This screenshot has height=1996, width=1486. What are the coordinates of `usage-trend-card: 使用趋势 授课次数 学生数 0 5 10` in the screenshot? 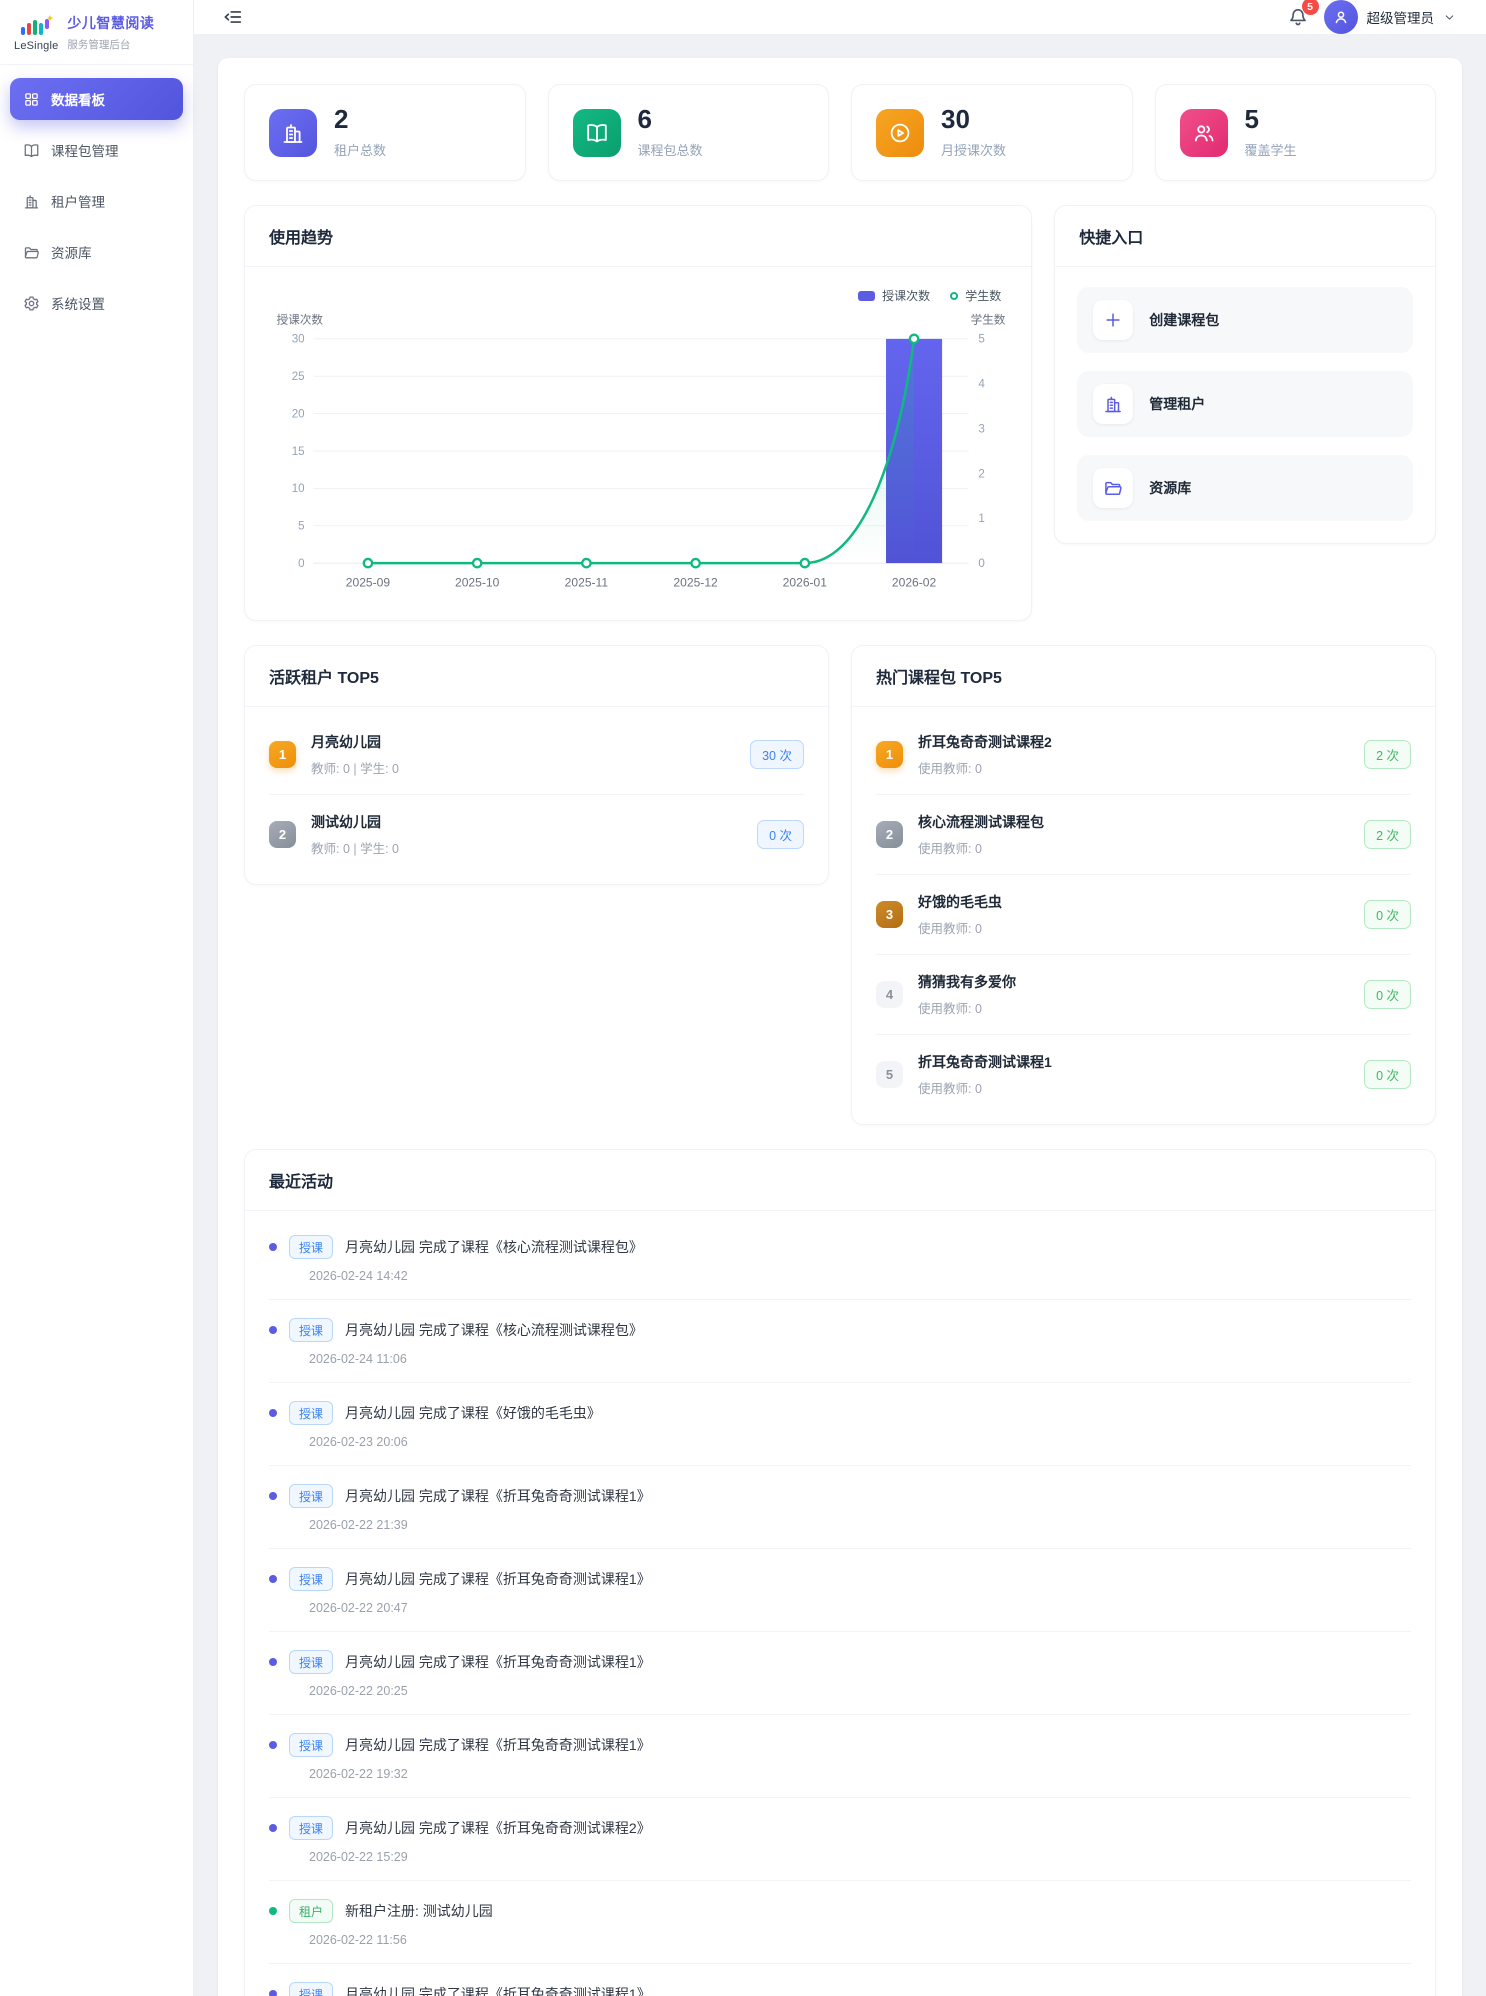 It's located at (638, 413).